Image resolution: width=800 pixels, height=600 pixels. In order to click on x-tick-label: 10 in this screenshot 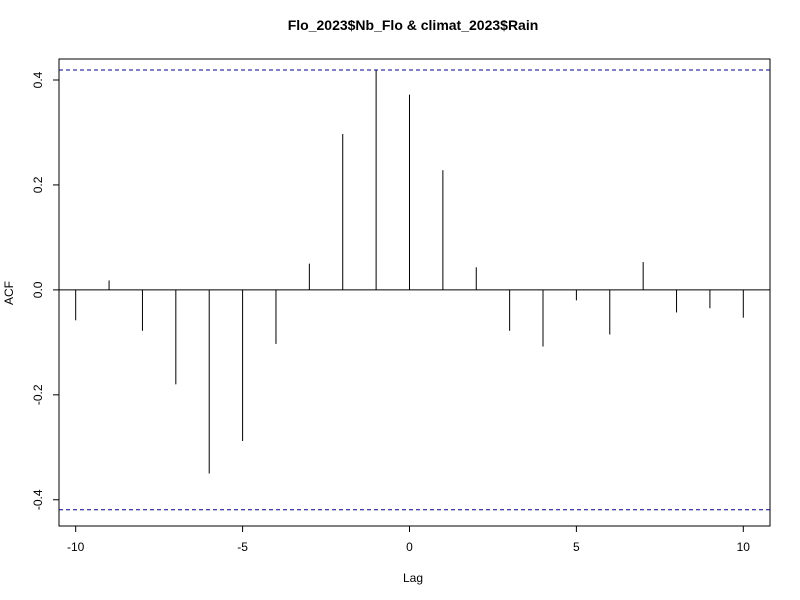, I will do `click(744, 547)`.